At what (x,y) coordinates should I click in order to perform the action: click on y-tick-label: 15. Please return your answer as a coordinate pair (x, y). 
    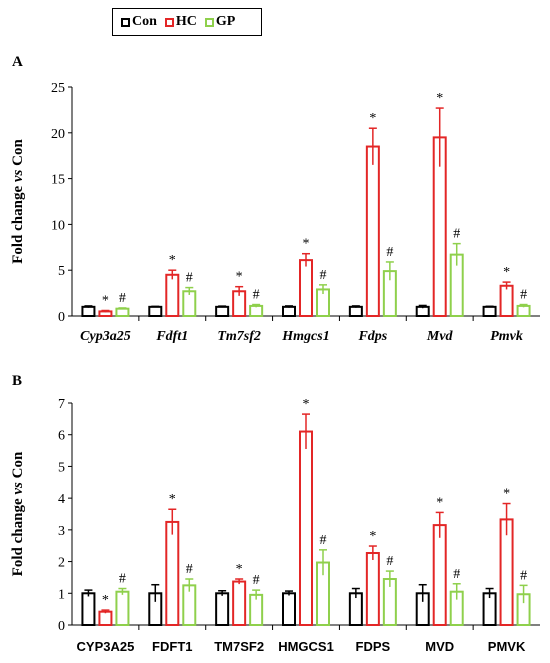
    Looking at the image, I should click on (58, 180).